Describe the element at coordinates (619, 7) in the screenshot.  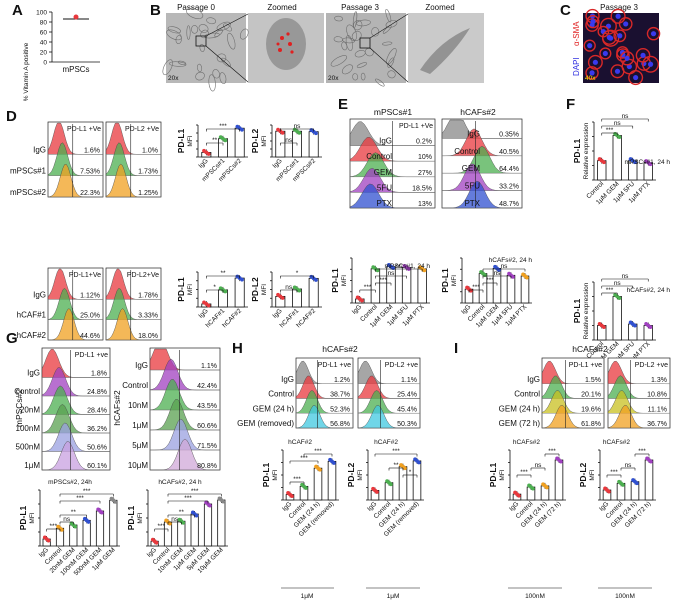
I see `panel-c-title: Passage 3` at that location.